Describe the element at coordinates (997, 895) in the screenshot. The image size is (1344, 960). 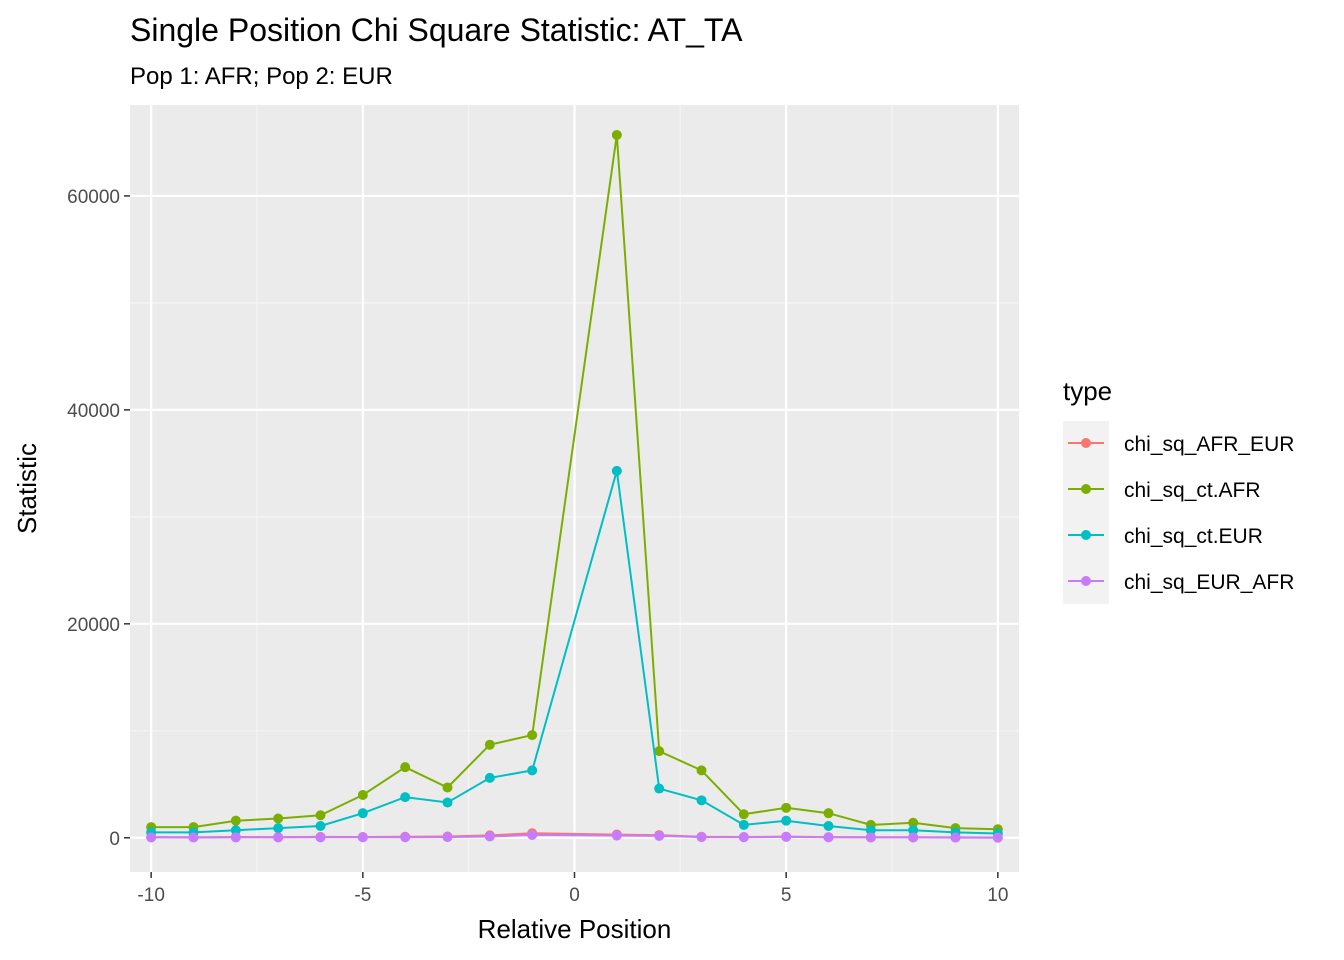
I see `x-tick-label: 10` at that location.